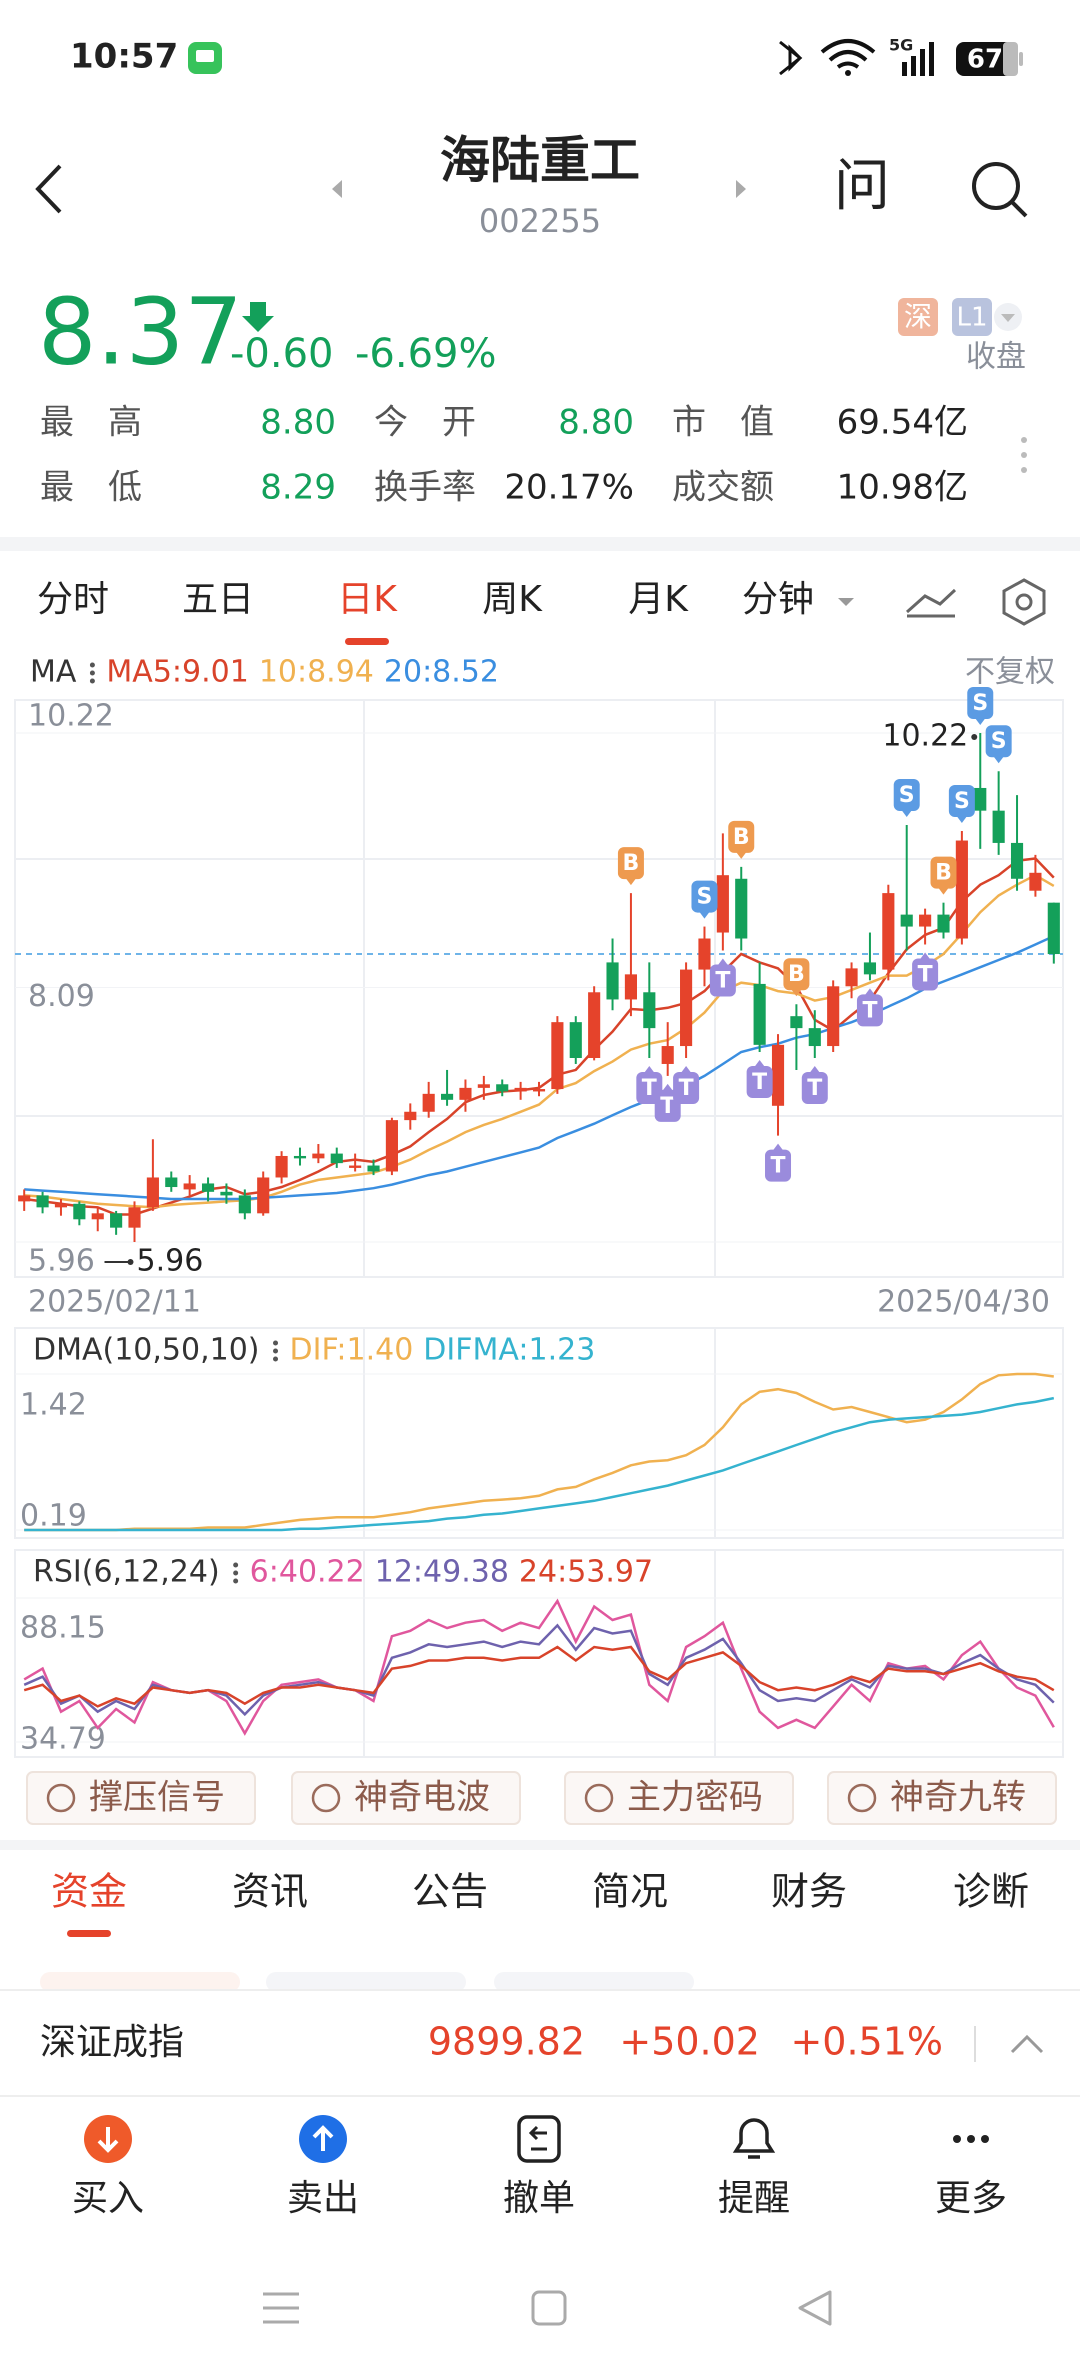 The image size is (1080, 2376). Describe the element at coordinates (958, 1798) in the screenshot. I see `tool-label: 神奇九转` at that location.